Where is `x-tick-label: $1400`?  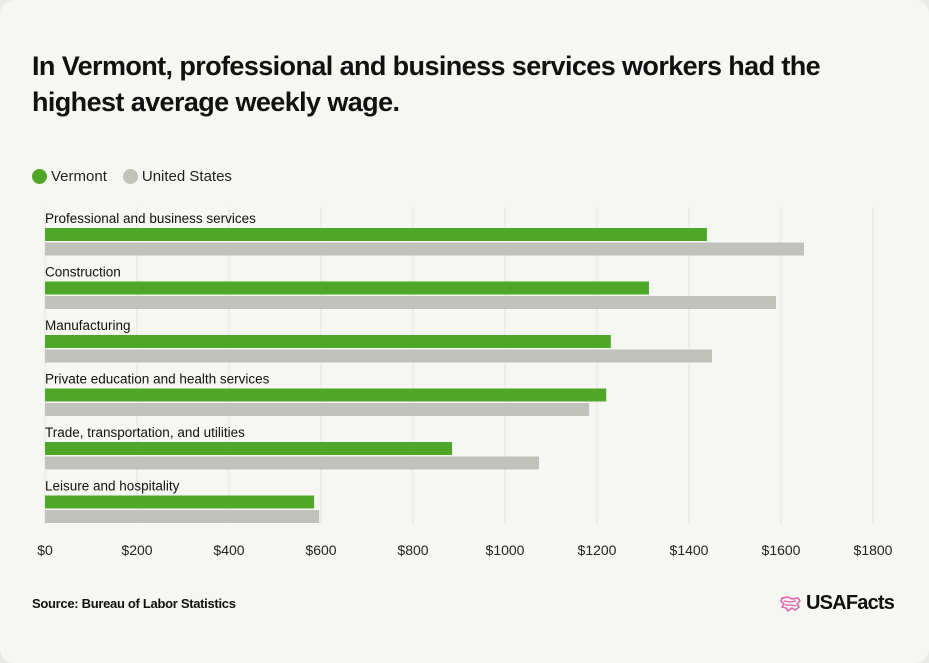
x-tick-label: $1400 is located at coordinates (689, 550).